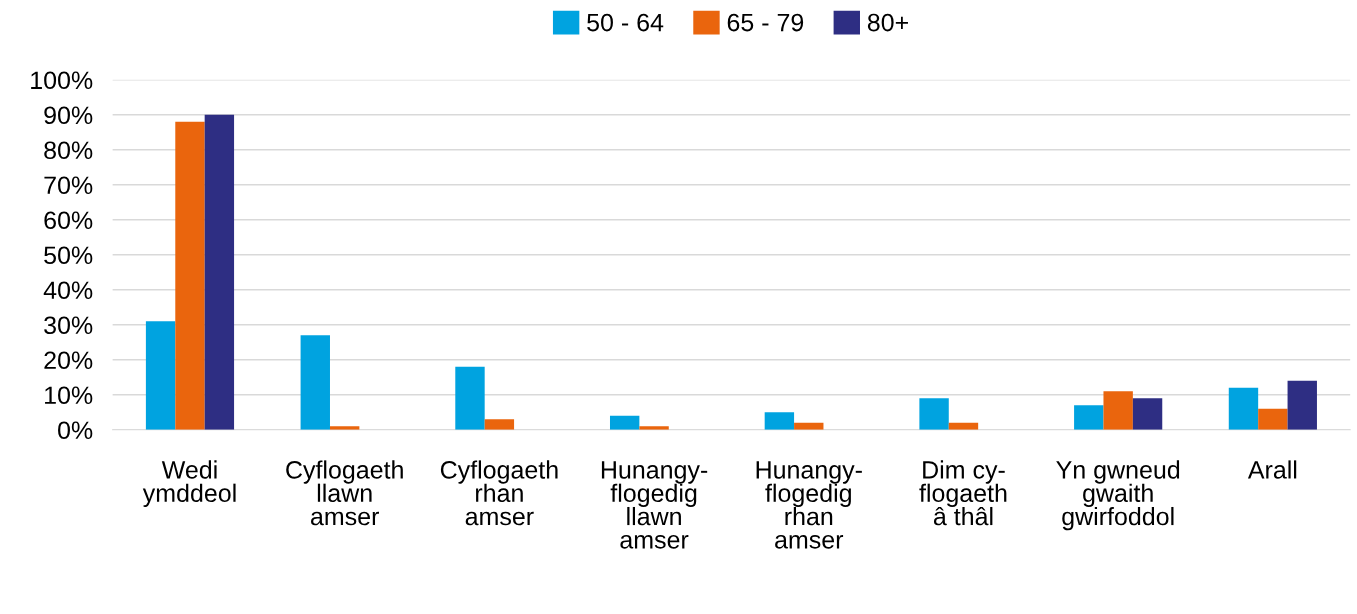 This screenshot has height=614, width=1357. I want to click on x-tick-label: Cyflogaeth rhan amser, so click(499, 493).